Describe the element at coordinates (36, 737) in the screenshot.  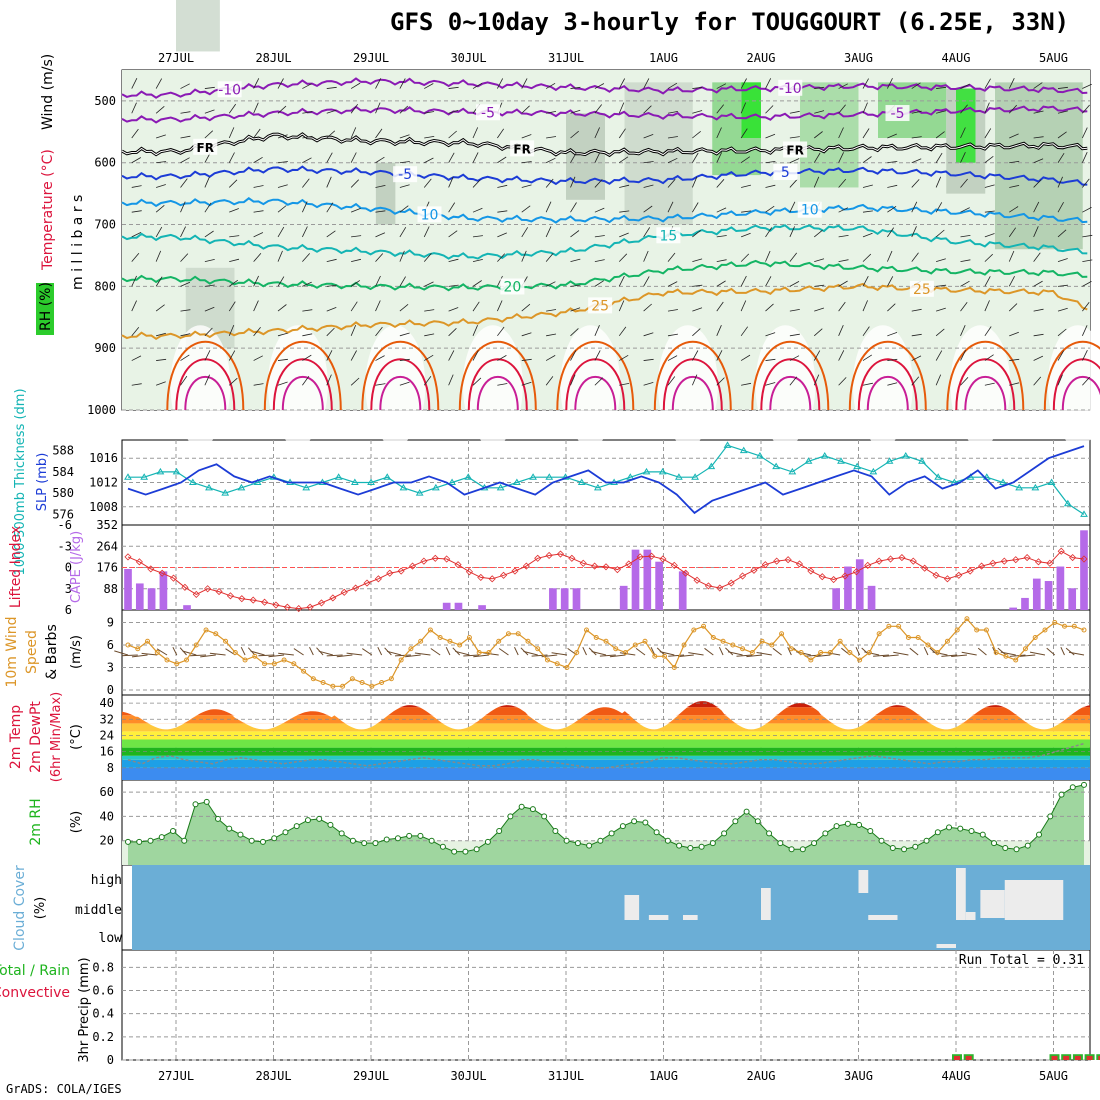
I see `temp-axis-label-2: 2m DewPt` at that location.